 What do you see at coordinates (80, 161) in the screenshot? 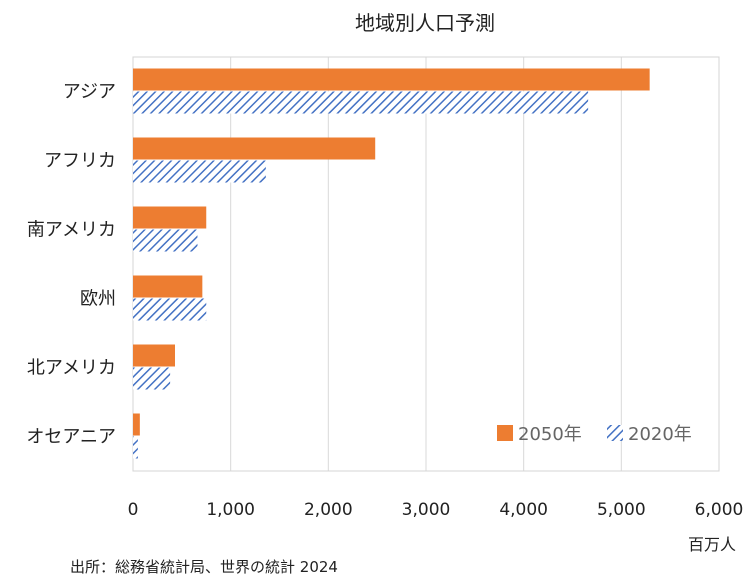
I see `category-label: アフリカ` at bounding box center [80, 161].